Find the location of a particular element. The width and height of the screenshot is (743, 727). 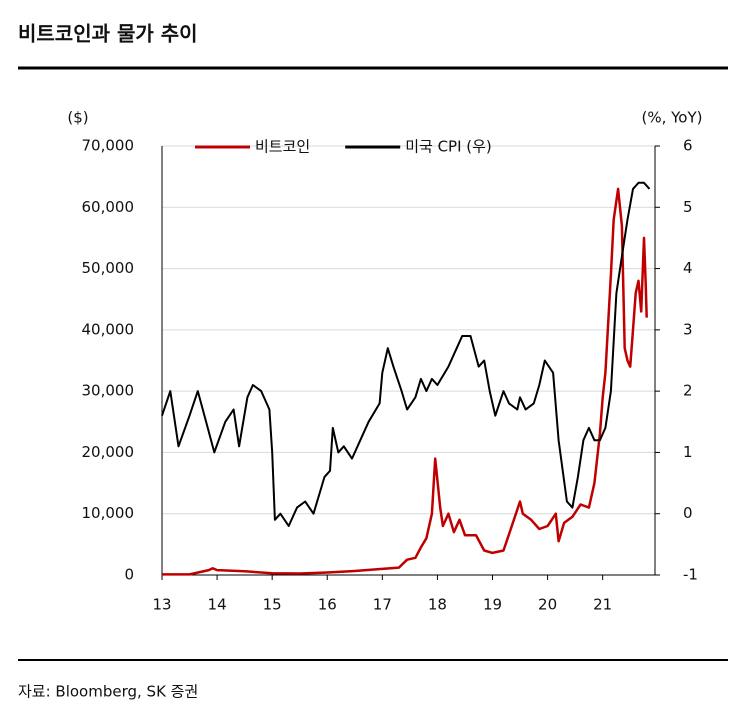

legend-label: 비트코인 is located at coordinates (282, 147).